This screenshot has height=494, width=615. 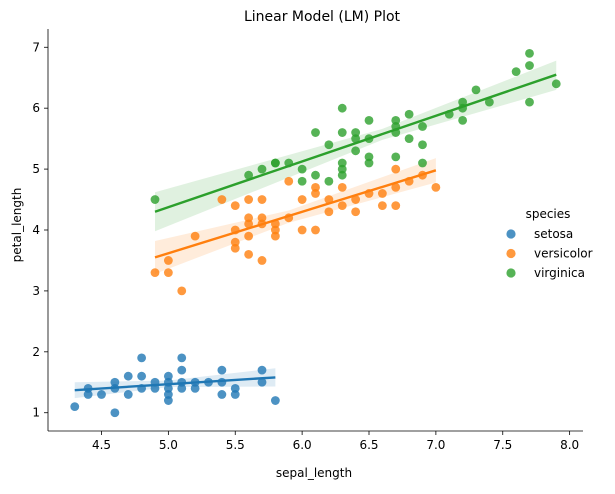 I want to click on chart-title: Linear Model (LM) Plot, so click(x=322, y=17).